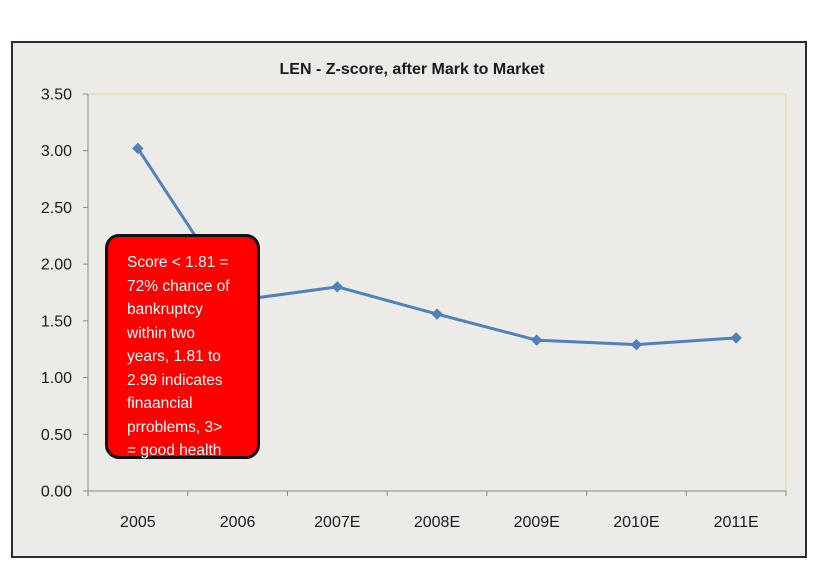 The width and height of the screenshot is (820, 573). I want to click on annotation-line: Score < 1.81 =, so click(178, 262).